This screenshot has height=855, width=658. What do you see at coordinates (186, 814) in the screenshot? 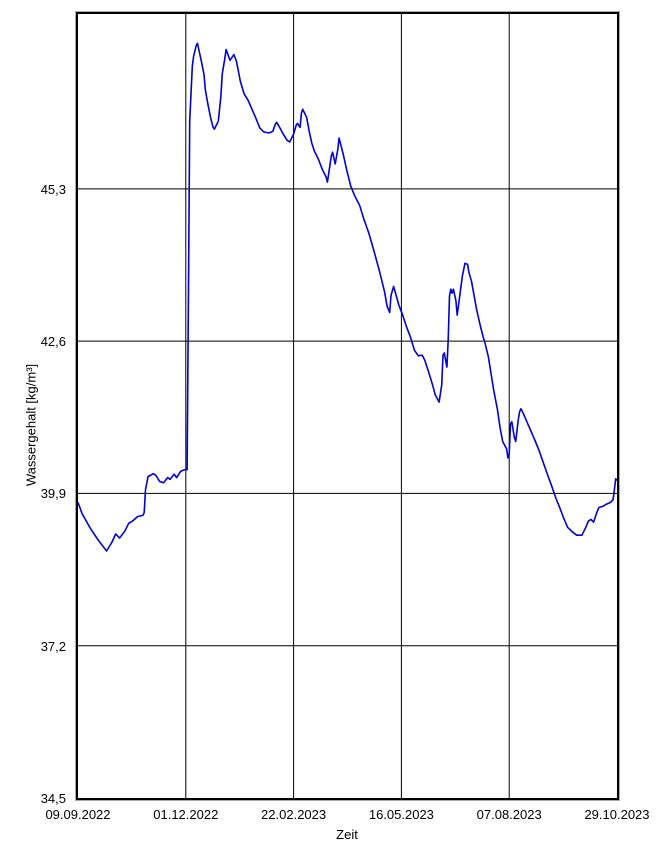
I see `x-tick-label: 01.12.2022` at bounding box center [186, 814].